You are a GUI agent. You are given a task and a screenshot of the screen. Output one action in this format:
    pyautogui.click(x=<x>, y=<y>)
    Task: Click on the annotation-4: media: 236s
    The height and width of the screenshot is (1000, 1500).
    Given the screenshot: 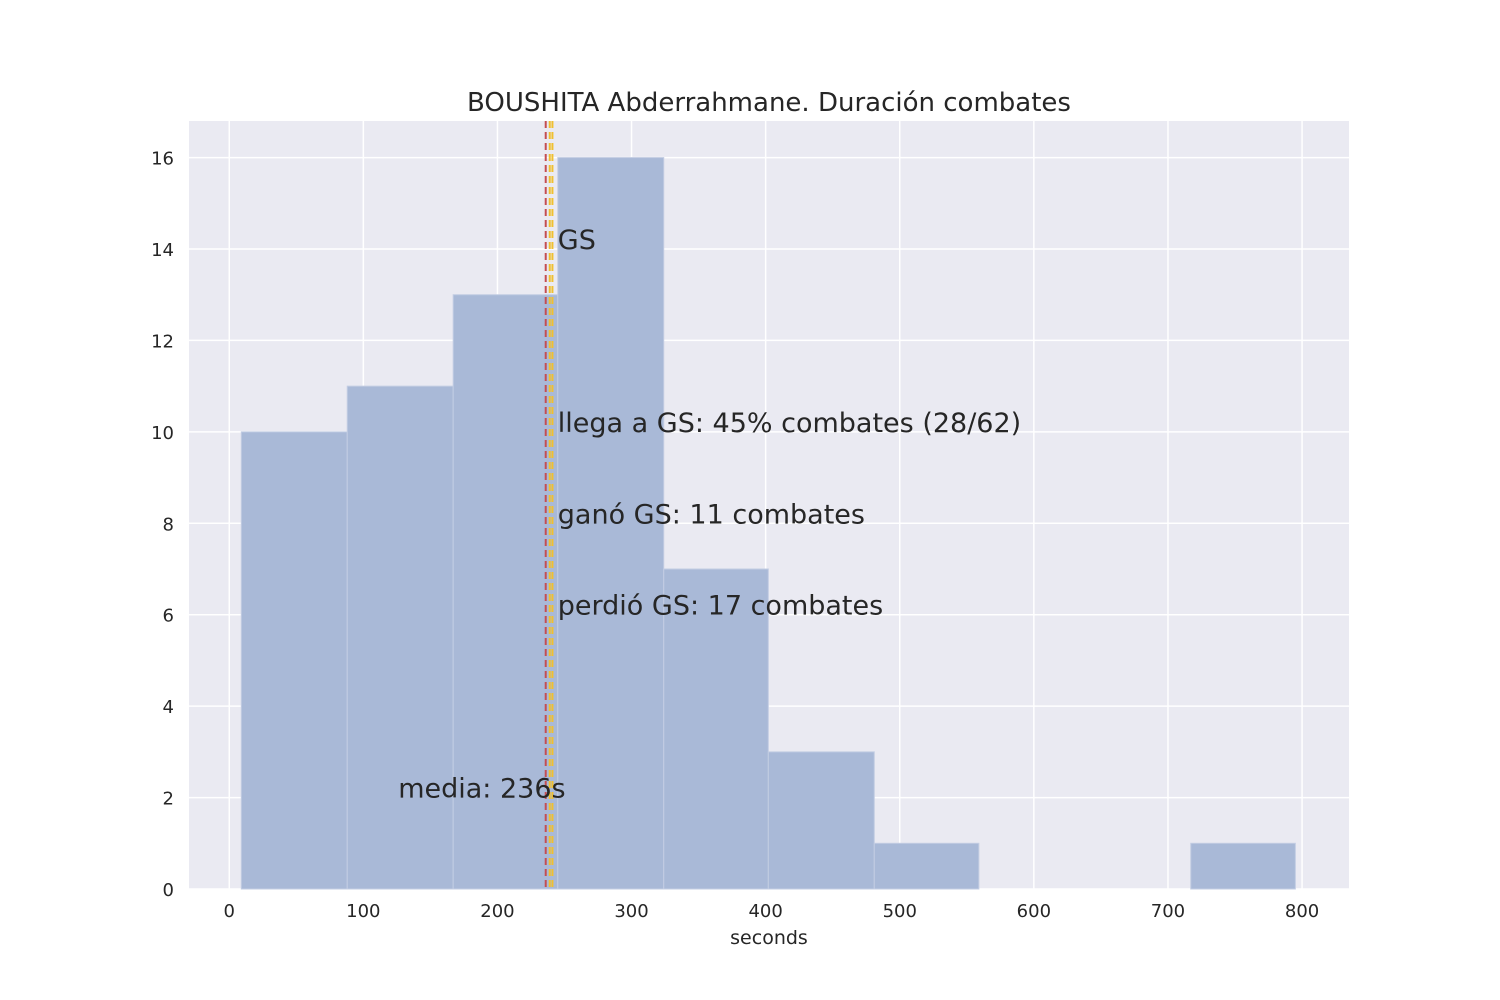 What is the action you would take?
    pyautogui.click(x=481, y=789)
    